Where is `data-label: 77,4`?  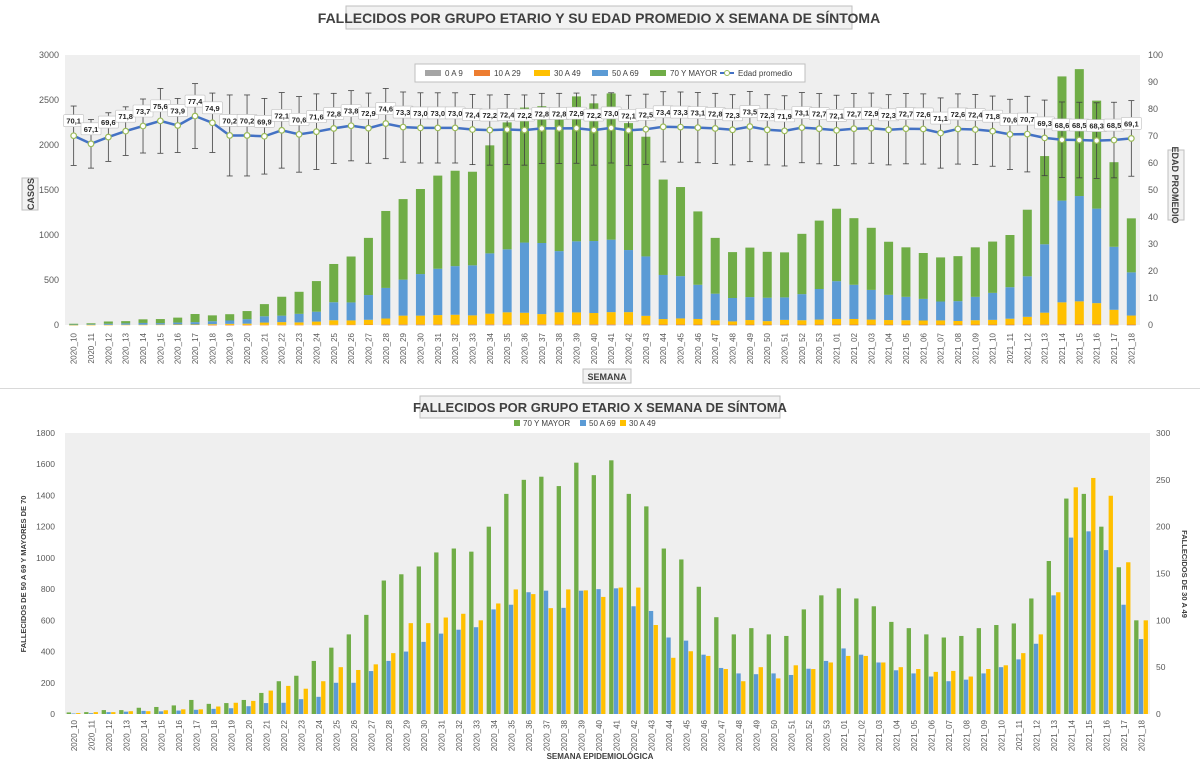
data-label: 77,4 is located at coordinates (195, 101).